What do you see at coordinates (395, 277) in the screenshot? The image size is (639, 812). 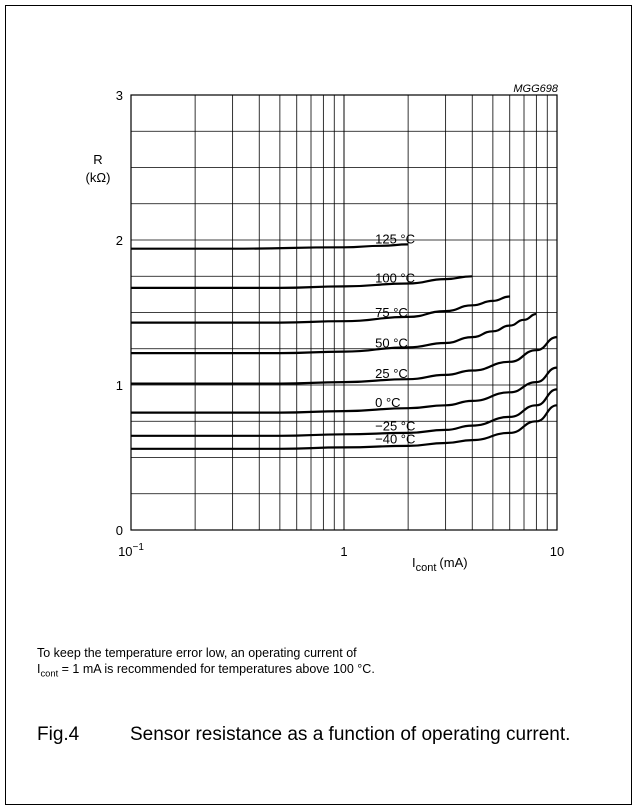 I see `series-label: 100 °C` at bounding box center [395, 277].